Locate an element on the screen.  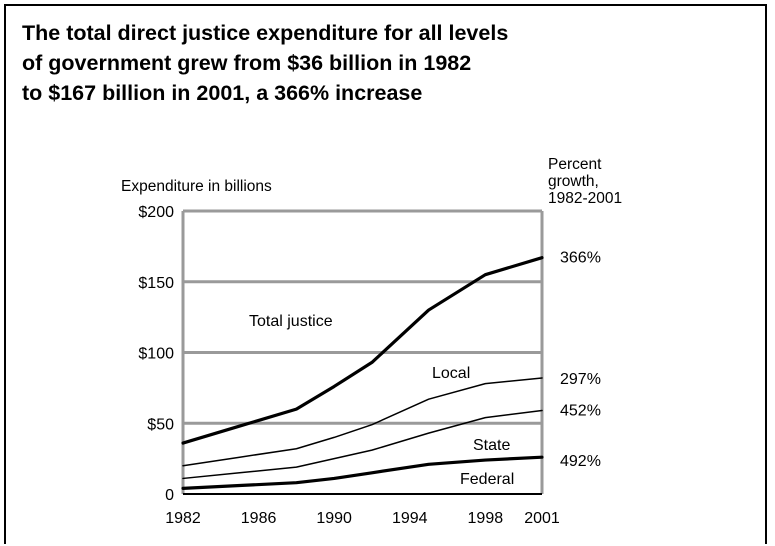
growth-percent-label: 297% is located at coordinates (580, 379).